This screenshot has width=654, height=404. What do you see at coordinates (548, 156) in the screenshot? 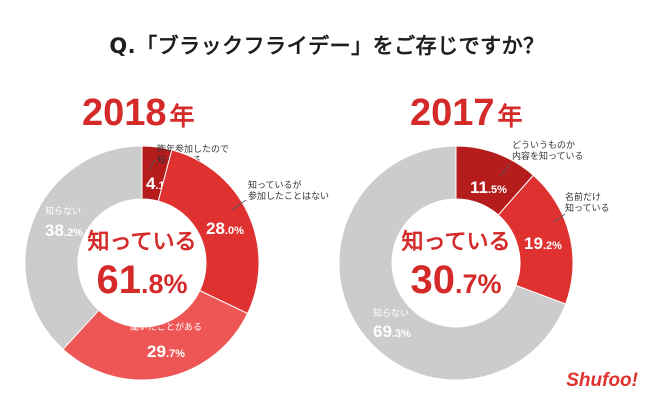
I see `slice-category-label: 内容を知っている` at bounding box center [548, 156].